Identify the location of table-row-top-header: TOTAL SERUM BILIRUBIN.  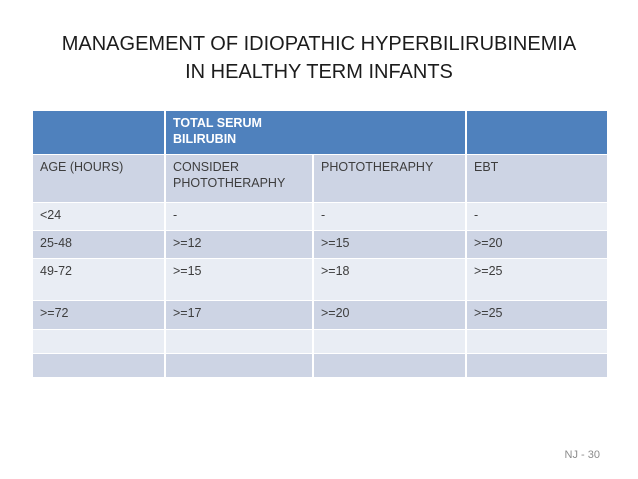
(320, 132).